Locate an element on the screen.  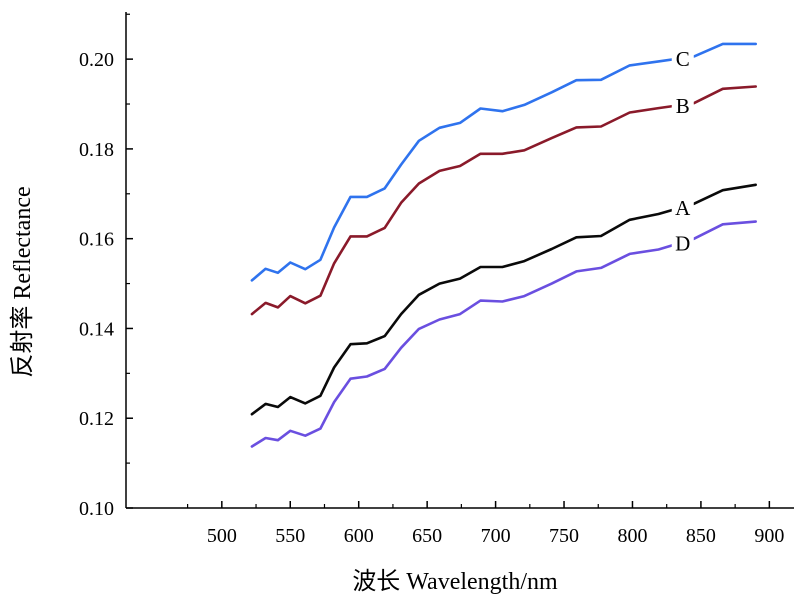
y-tick-label: 0.10 is located at coordinates (96, 509).